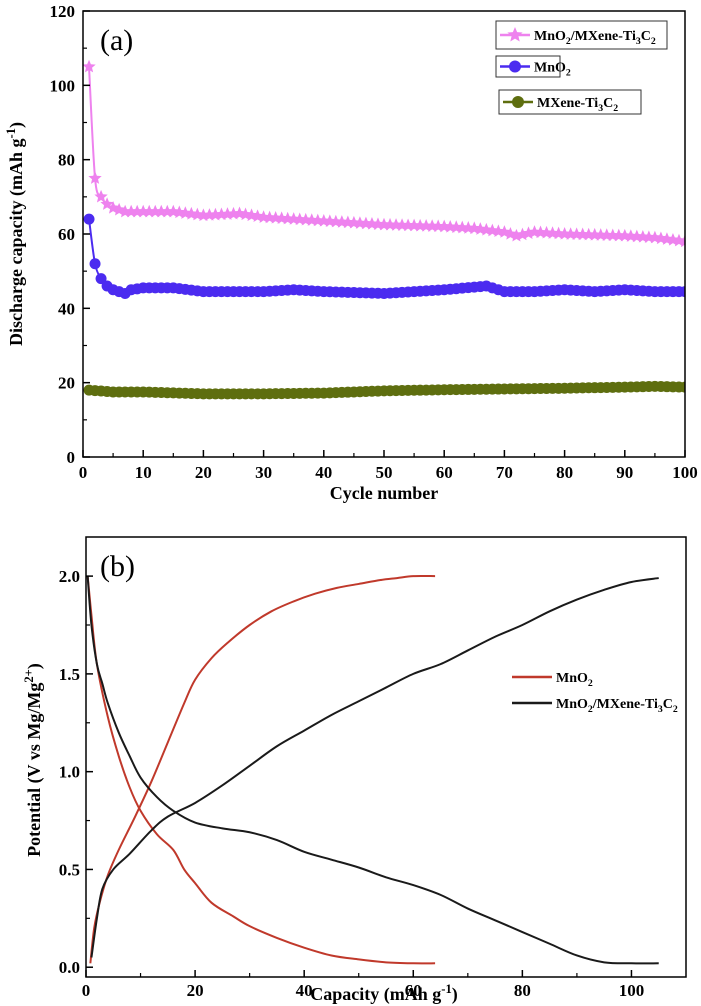 The image size is (701, 1006). Describe the element at coordinates (384, 493) in the screenshot. I see `x-axis-title-a: Cycle number` at that location.